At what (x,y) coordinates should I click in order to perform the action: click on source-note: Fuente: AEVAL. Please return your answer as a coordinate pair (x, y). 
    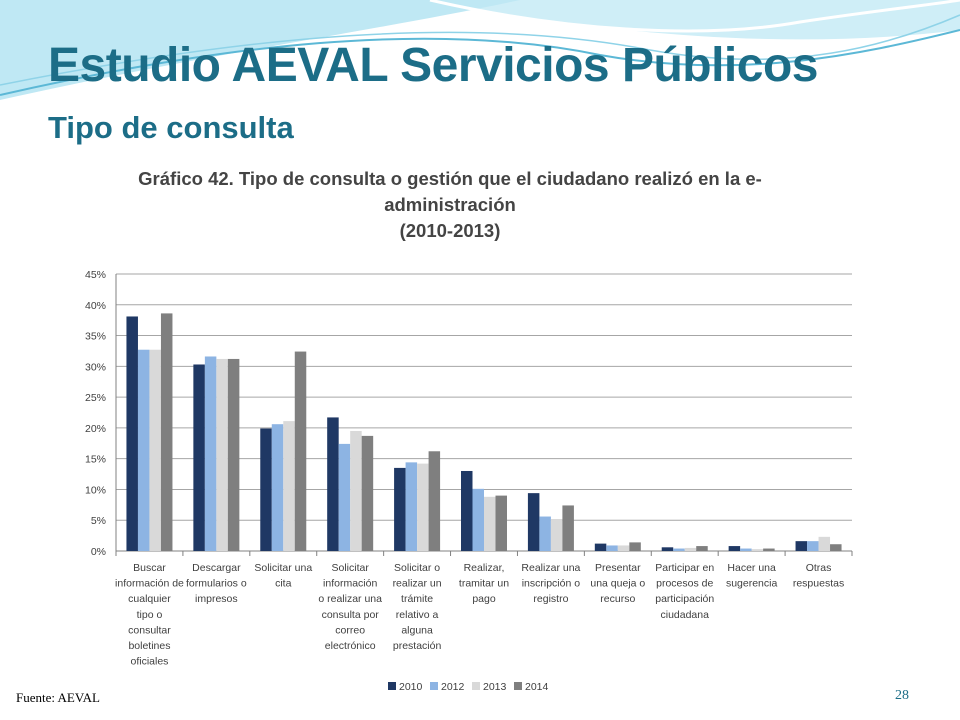
    Looking at the image, I should click on (58, 697).